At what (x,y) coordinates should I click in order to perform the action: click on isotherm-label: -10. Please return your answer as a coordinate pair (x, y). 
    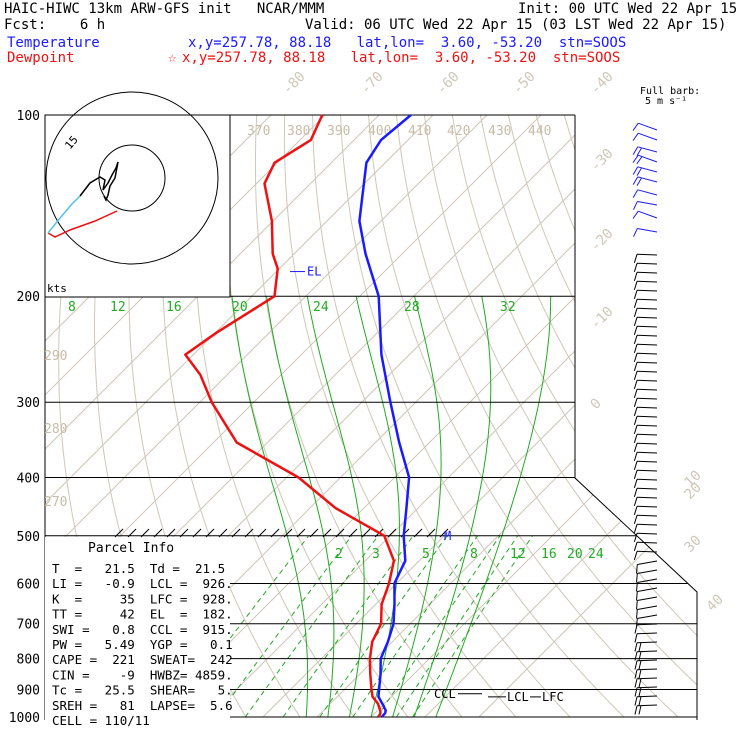
    Looking at the image, I should click on (602, 318).